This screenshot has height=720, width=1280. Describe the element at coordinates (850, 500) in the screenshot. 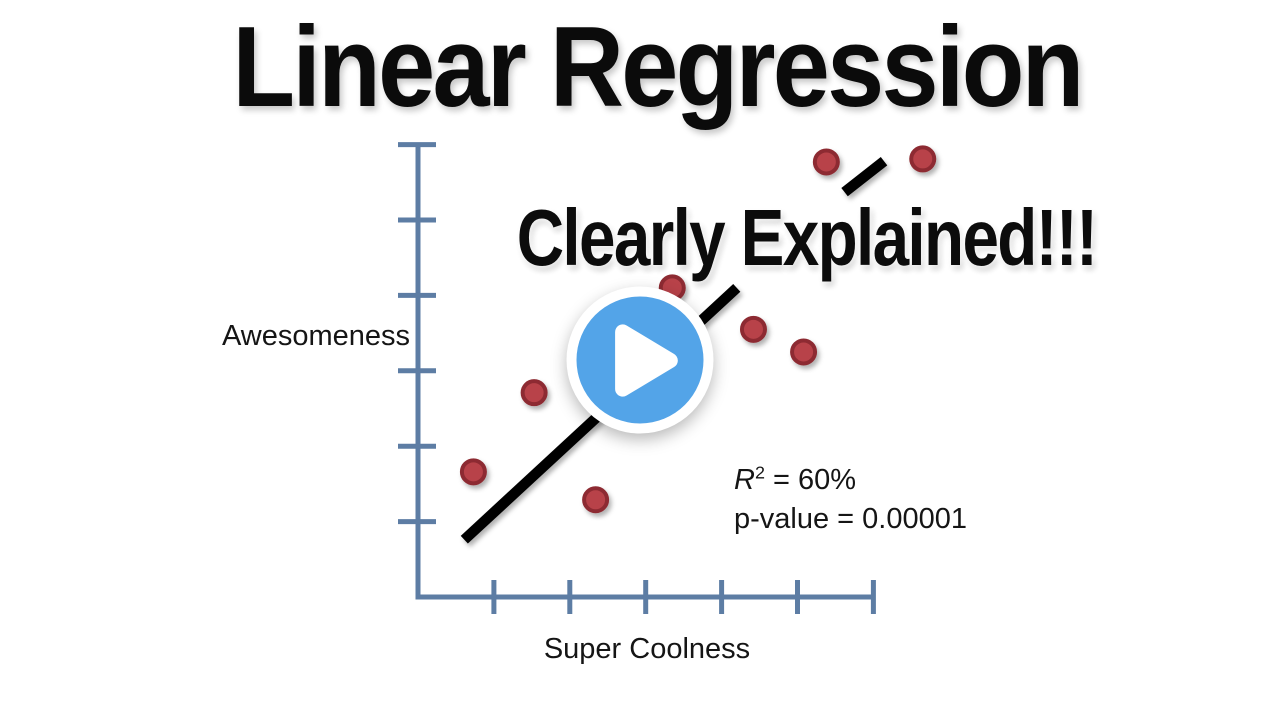

I see `stats-annotation: R2 = 60% p-value = 0.00001` at that location.